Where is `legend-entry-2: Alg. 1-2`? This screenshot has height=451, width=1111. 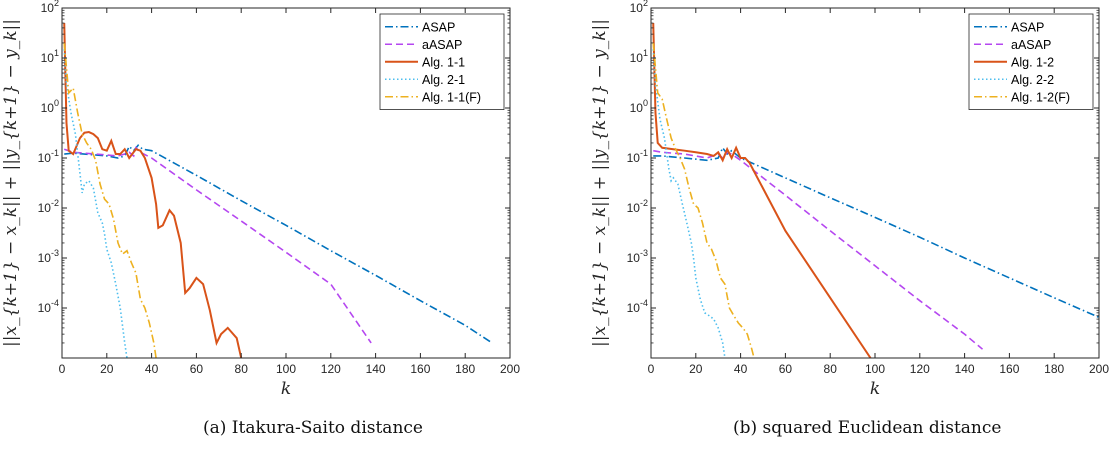
legend-entry-2: Alg. 1-2 is located at coordinates (1032, 62).